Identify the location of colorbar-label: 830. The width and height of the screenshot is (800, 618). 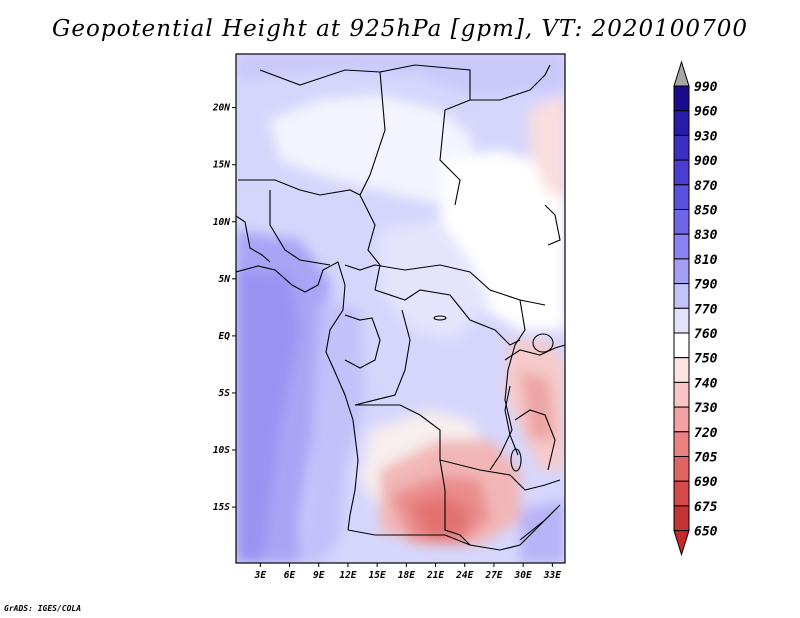
(706, 235).